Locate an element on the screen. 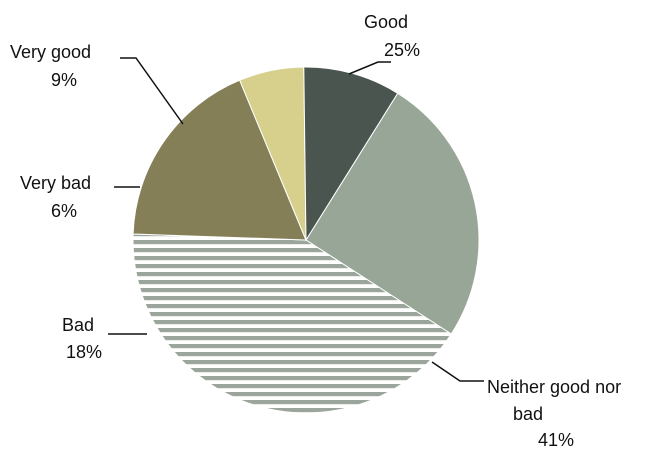 Image resolution: width=662 pixels, height=455 pixels. category-label-bad-0: Bad is located at coordinates (78, 325).